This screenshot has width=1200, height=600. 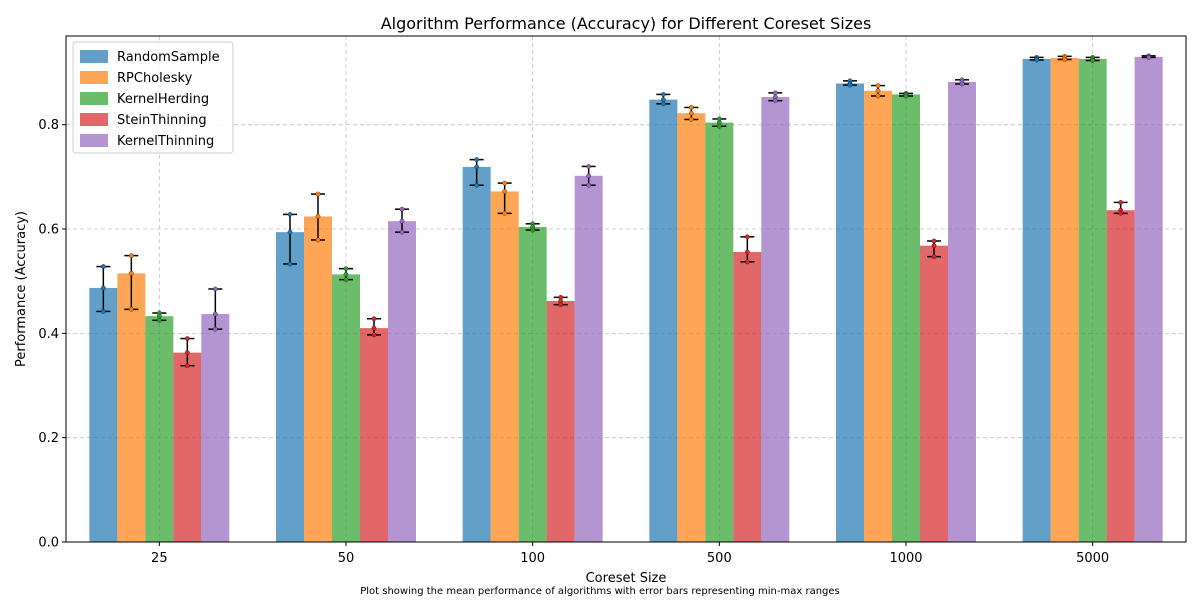 What do you see at coordinates (155, 78) in the screenshot?
I see `legend-label-rpcholesky: RPCholesky` at bounding box center [155, 78].